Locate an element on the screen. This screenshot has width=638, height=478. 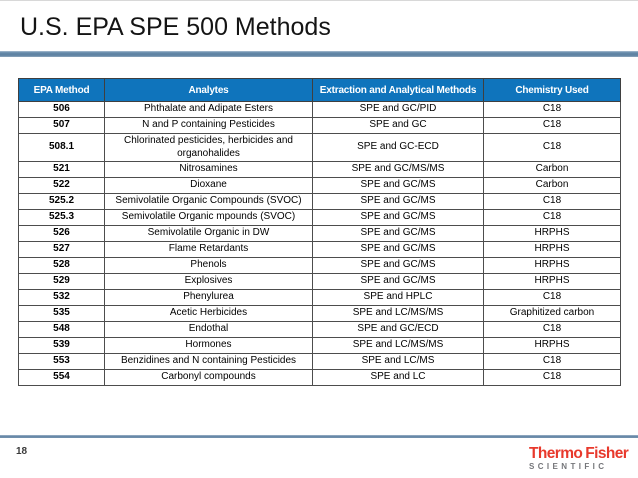
cell-epa-method: 525.3 is located at coordinates (61, 217).